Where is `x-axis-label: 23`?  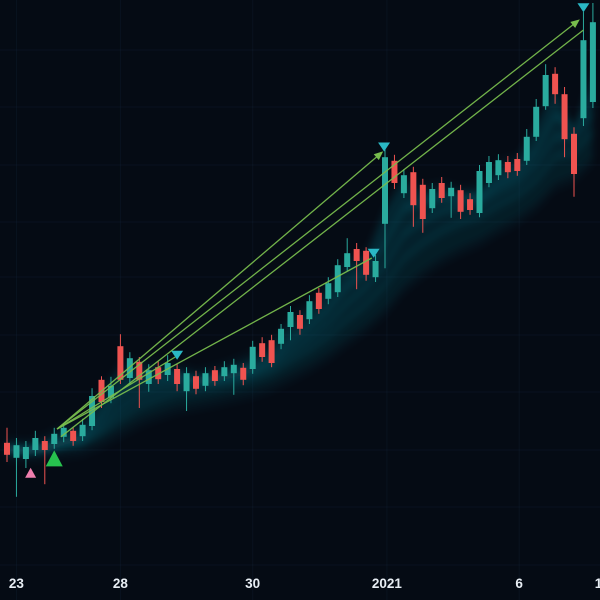 x-axis-label: 23 is located at coordinates (17, 583).